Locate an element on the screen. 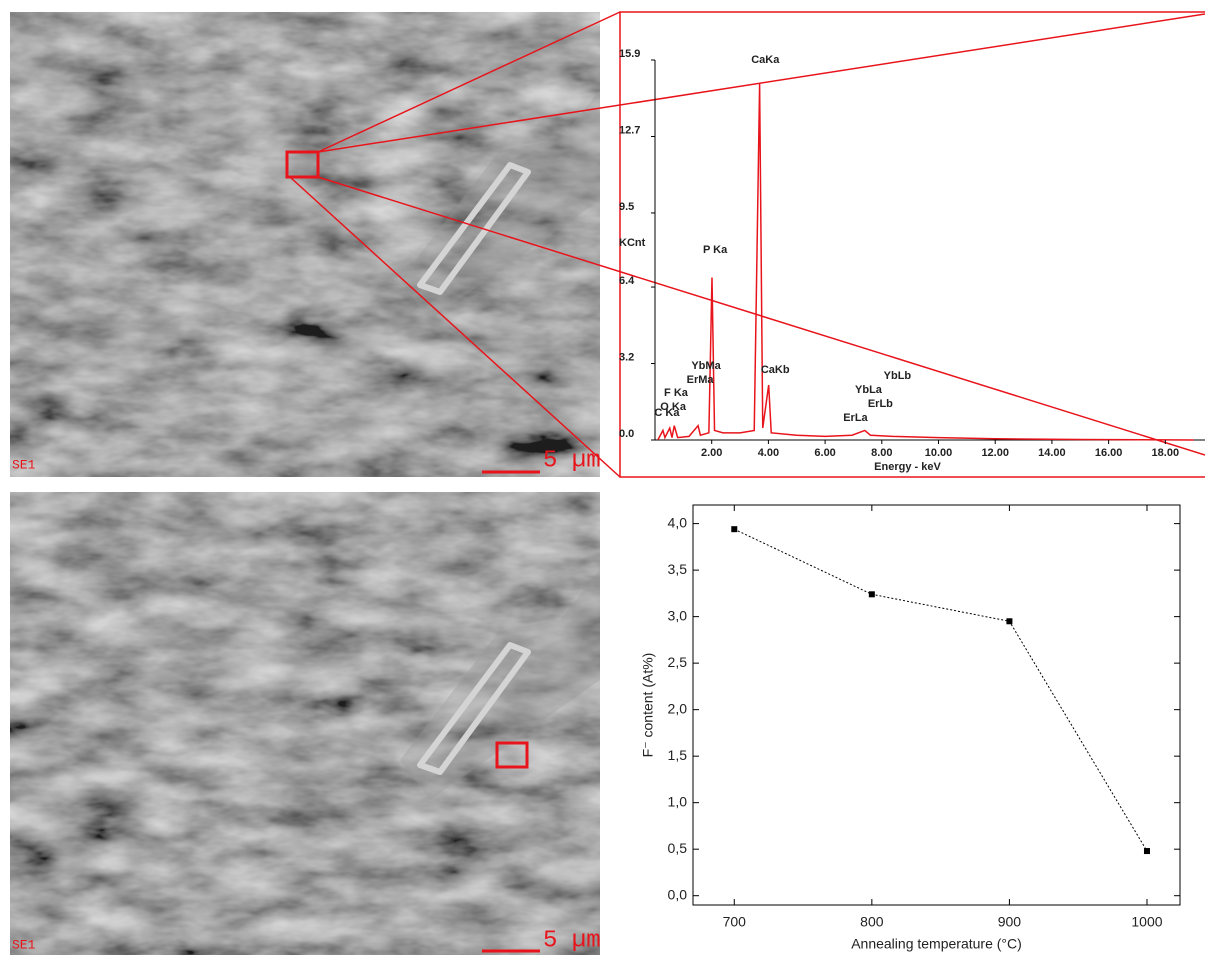  x-tick-label: 900 is located at coordinates (1010, 922).